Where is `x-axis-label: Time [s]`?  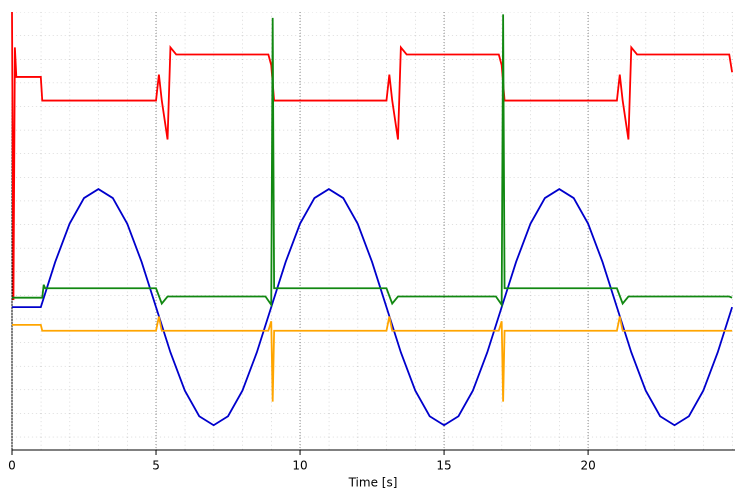
x-axis-label: Time [s] is located at coordinates (373, 483).